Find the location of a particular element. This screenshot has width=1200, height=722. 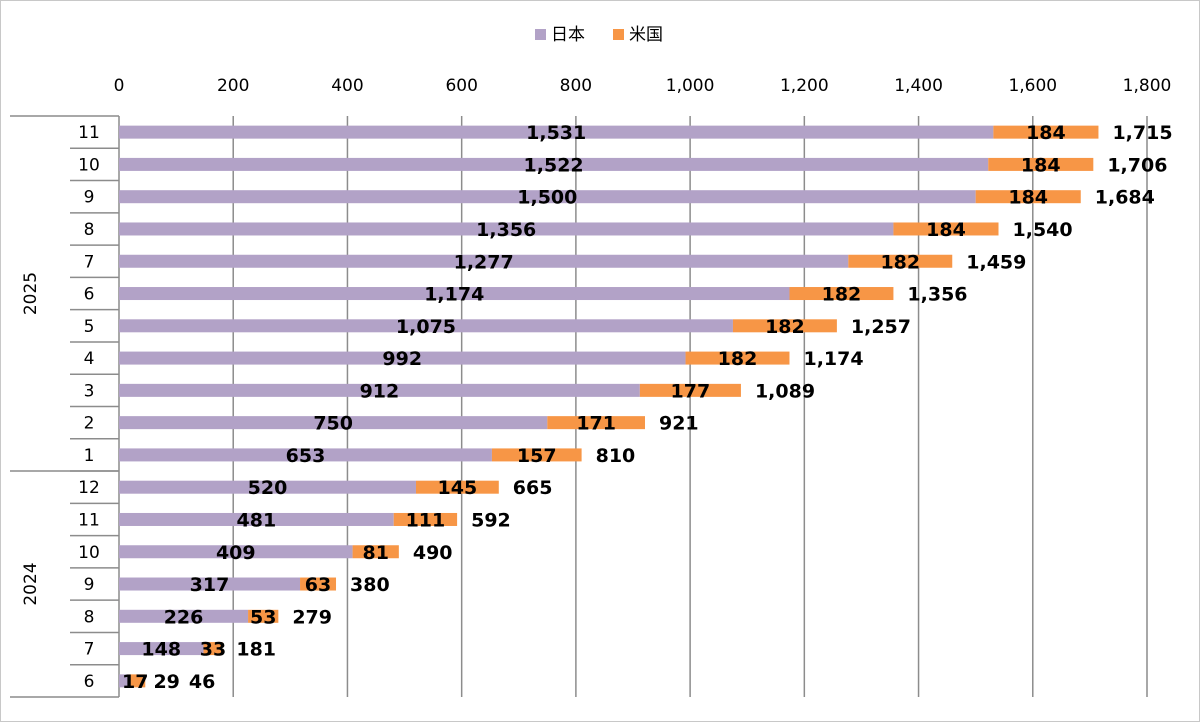

data-label-us: 81 is located at coordinates (375, 553).